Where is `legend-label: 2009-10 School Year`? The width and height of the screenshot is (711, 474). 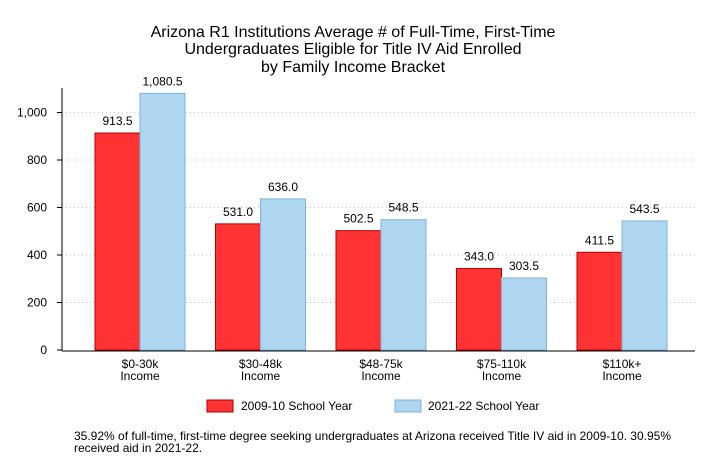 legend-label: 2009-10 School Year is located at coordinates (296, 406).